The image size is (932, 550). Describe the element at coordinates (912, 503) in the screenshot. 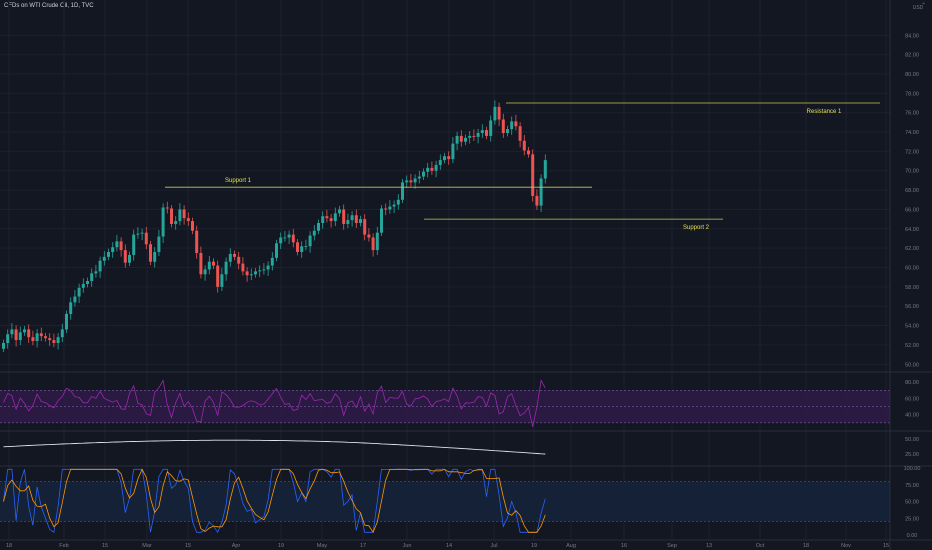

I see `stoch-tick-label: 50.00` at that location.